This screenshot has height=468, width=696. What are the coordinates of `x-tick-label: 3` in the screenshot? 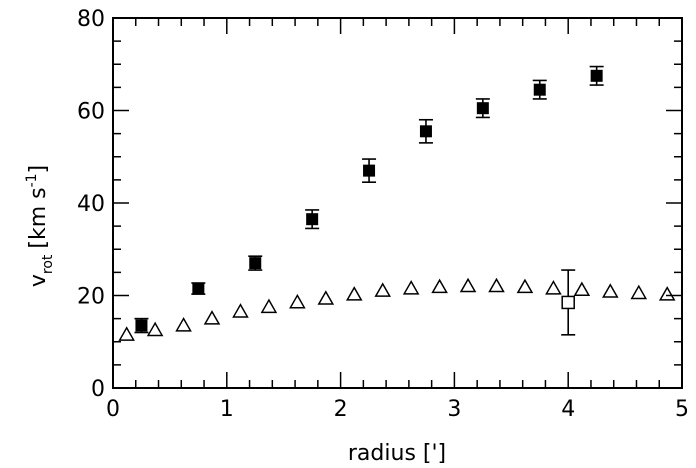 It's located at (454, 409).